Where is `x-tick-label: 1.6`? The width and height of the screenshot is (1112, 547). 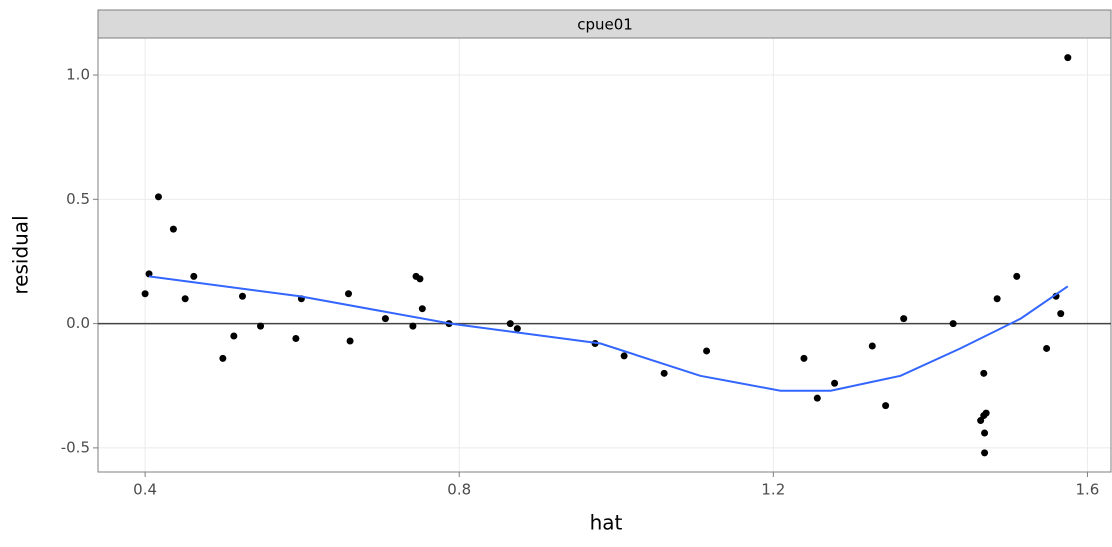
x-tick-label: 1.6 is located at coordinates (1088, 490).